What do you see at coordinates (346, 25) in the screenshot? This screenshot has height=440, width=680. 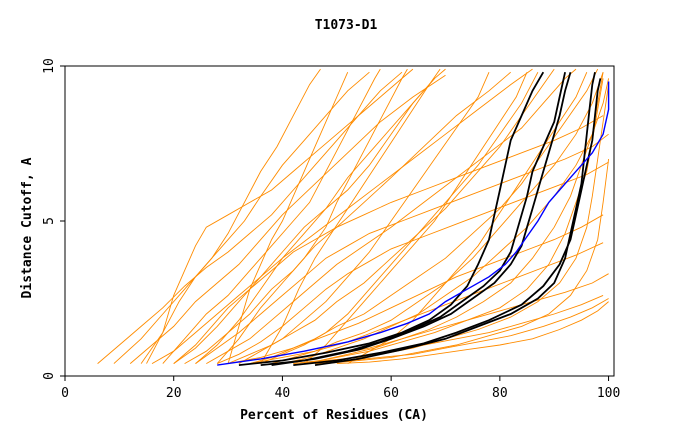 I see `chart-title: T1073-D1` at bounding box center [346, 25].